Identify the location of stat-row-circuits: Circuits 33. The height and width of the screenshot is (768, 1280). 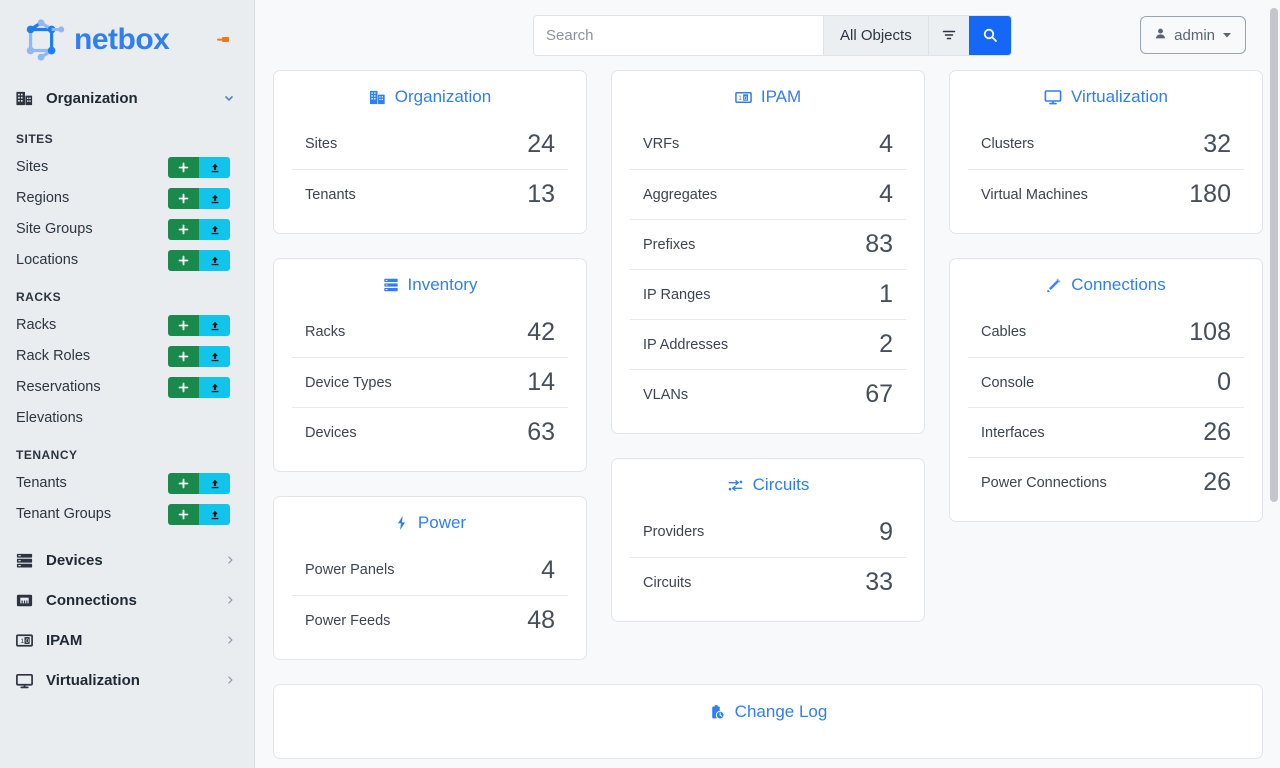
(768, 582).